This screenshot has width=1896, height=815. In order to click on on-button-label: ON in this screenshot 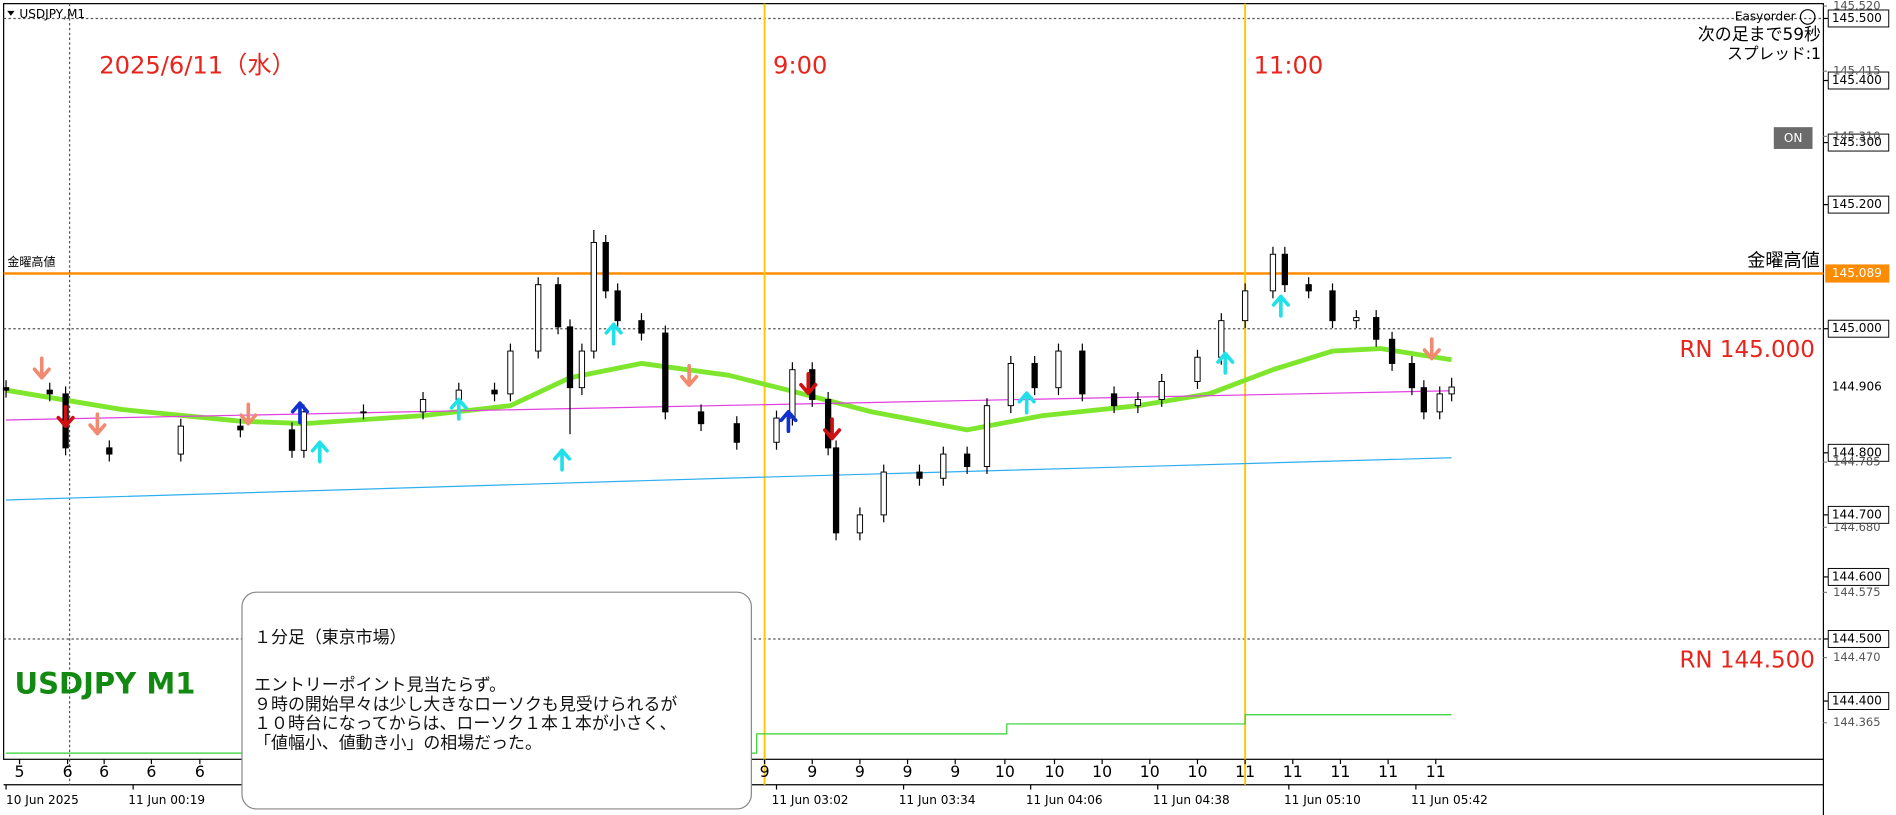, I will do `click(1793, 138)`.